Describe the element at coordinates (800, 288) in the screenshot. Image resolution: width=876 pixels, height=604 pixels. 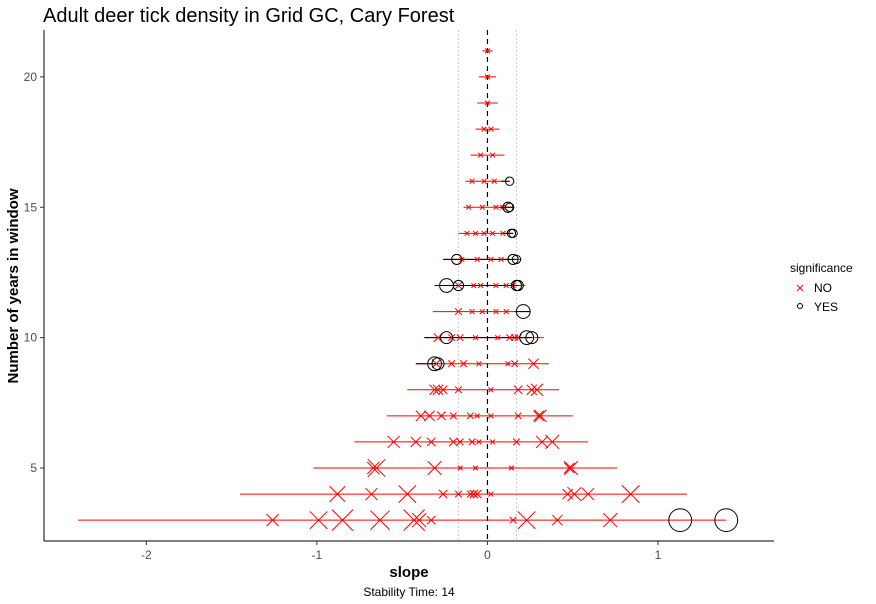
I see `legend-x-marker-icon` at that location.